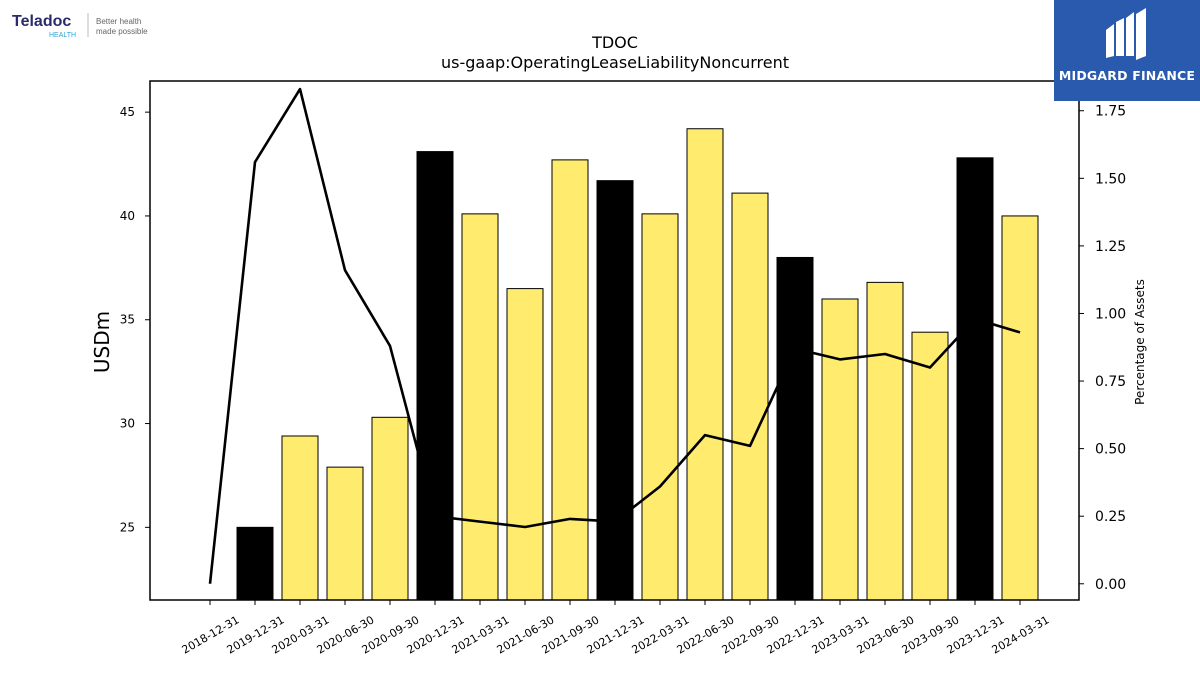  I want to click on y2-tick-label-0.50: 0.50, so click(1110, 450).